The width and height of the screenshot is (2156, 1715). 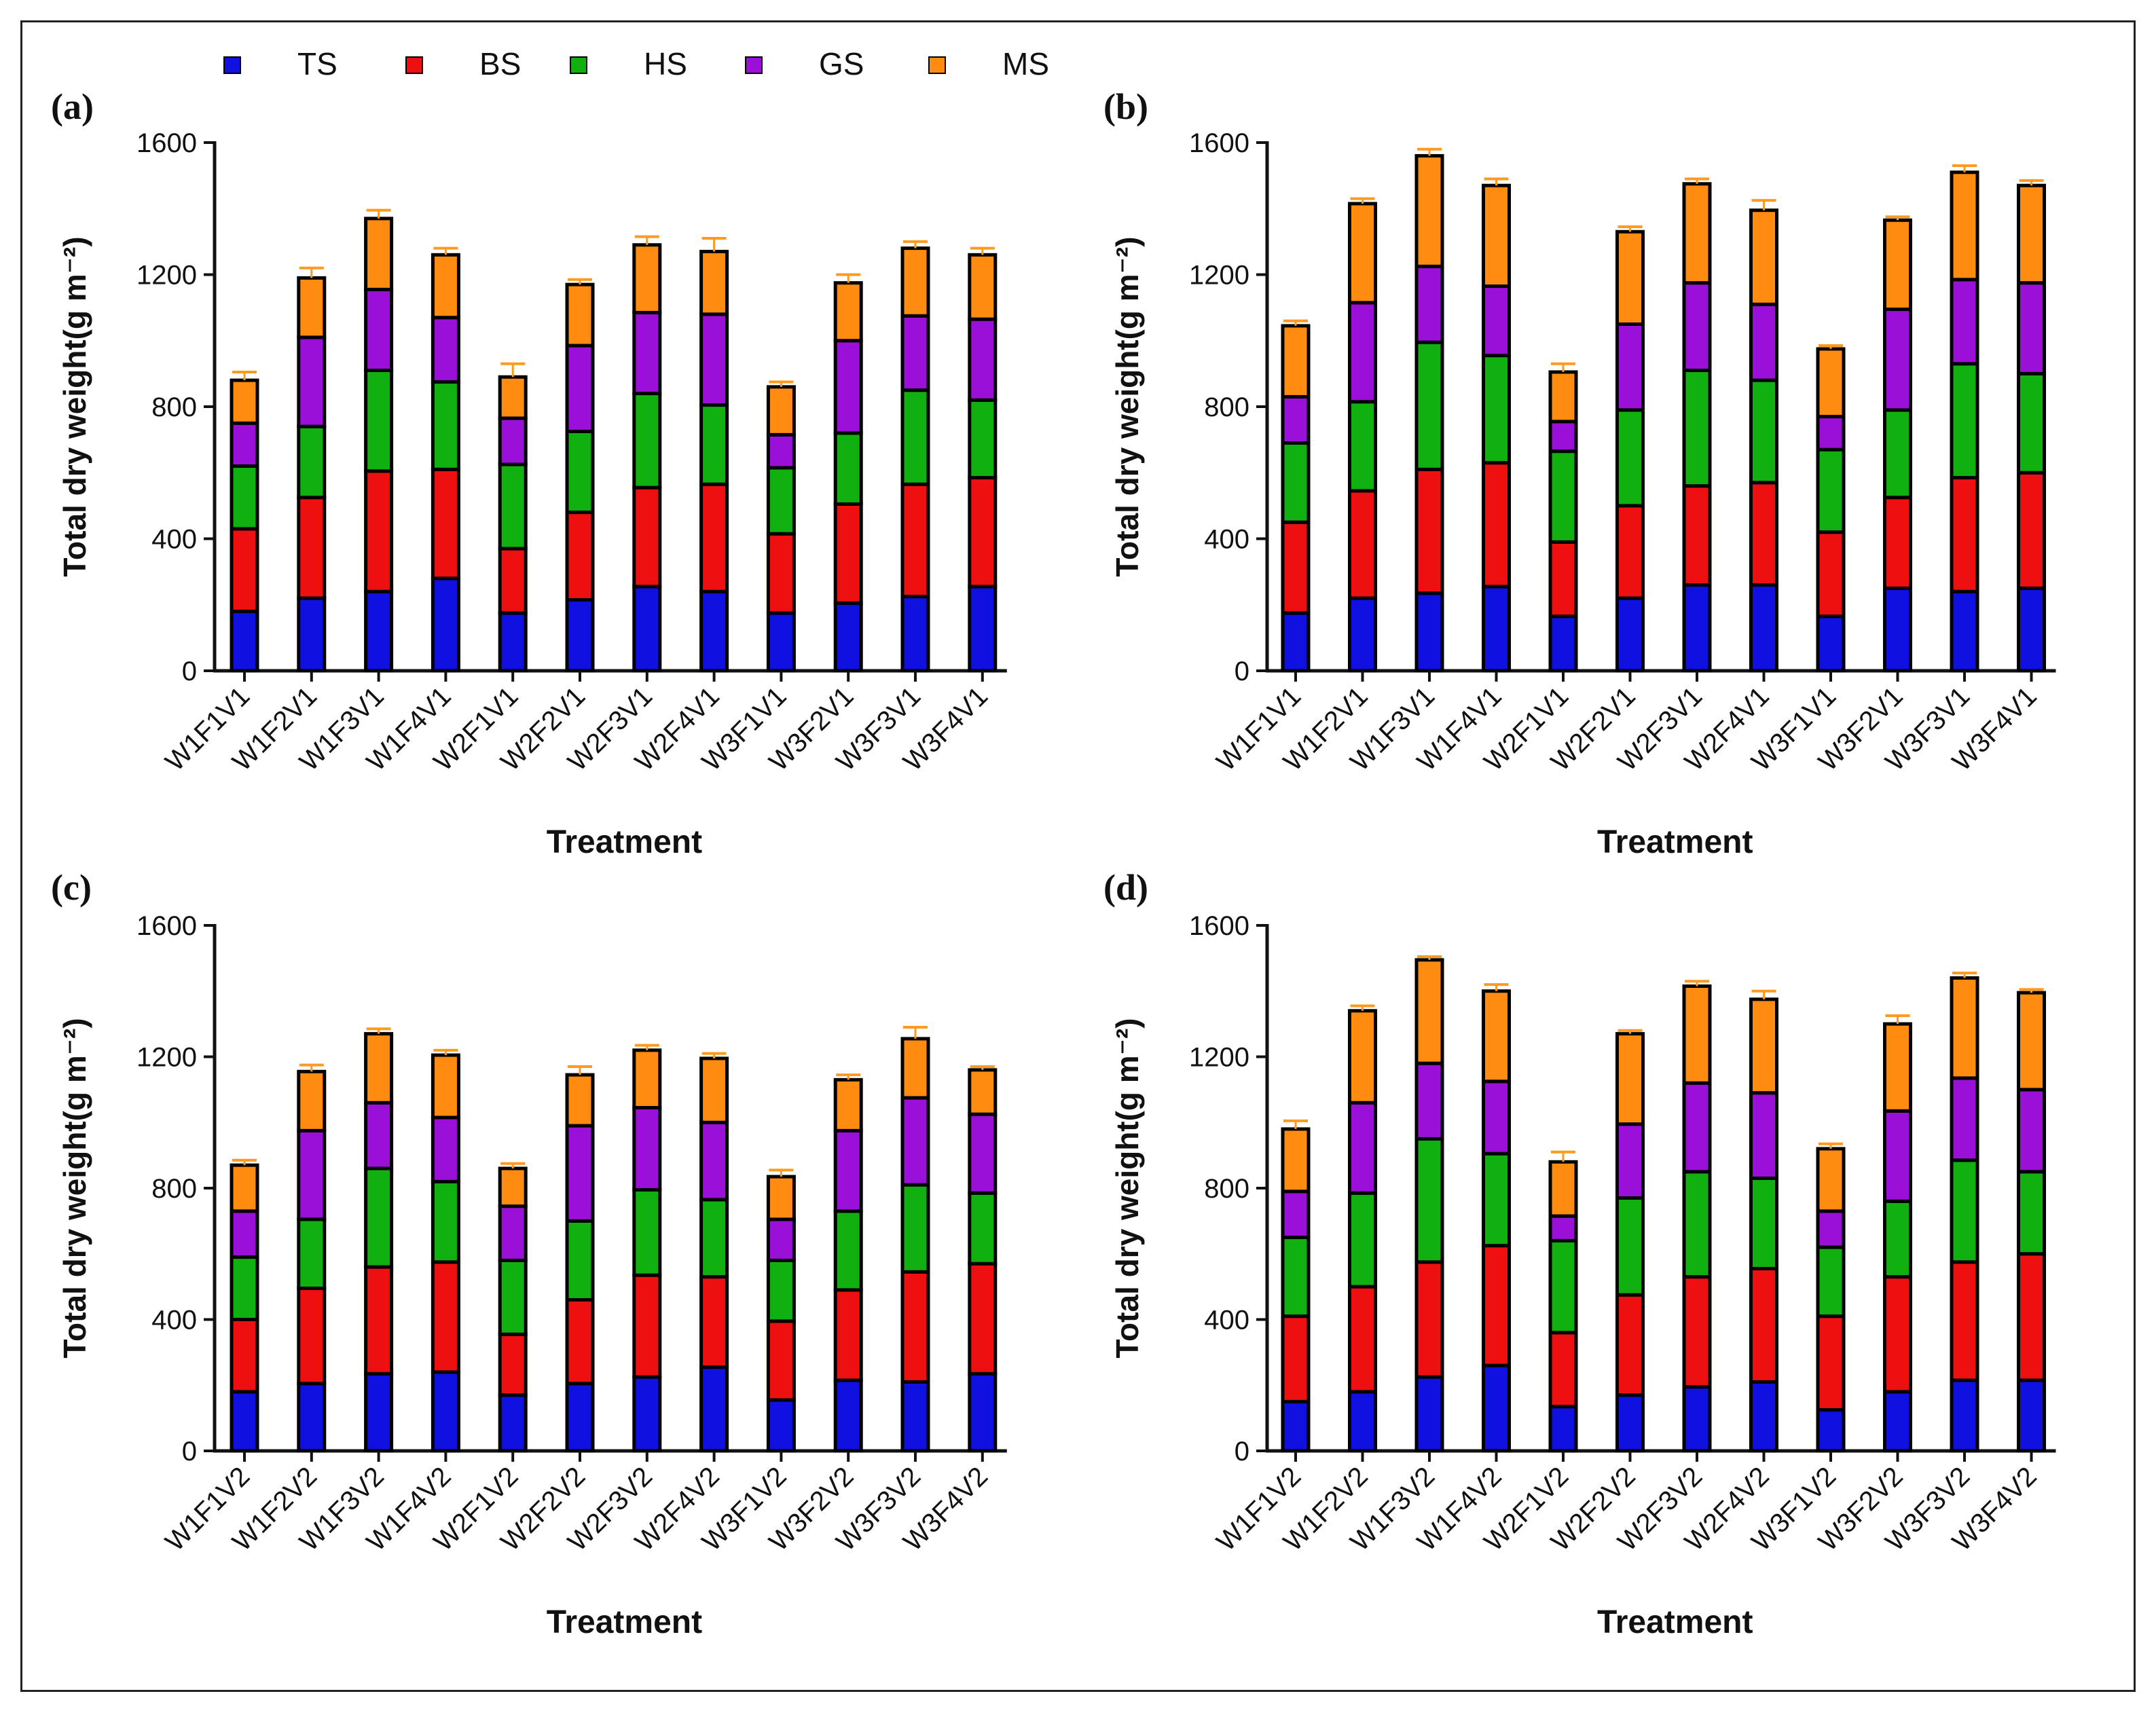 I want to click on legend-item-ts: TS, so click(x=280, y=63).